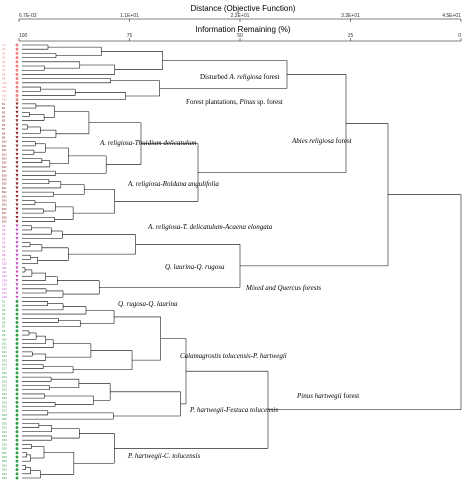 The image size is (474, 487). I want to click on leaf-label: C6, so click(4, 247).